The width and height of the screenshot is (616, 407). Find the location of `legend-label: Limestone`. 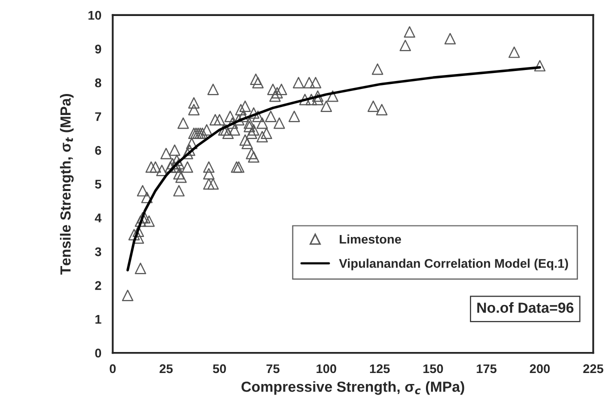

legend-label: Limestone is located at coordinates (371, 239).